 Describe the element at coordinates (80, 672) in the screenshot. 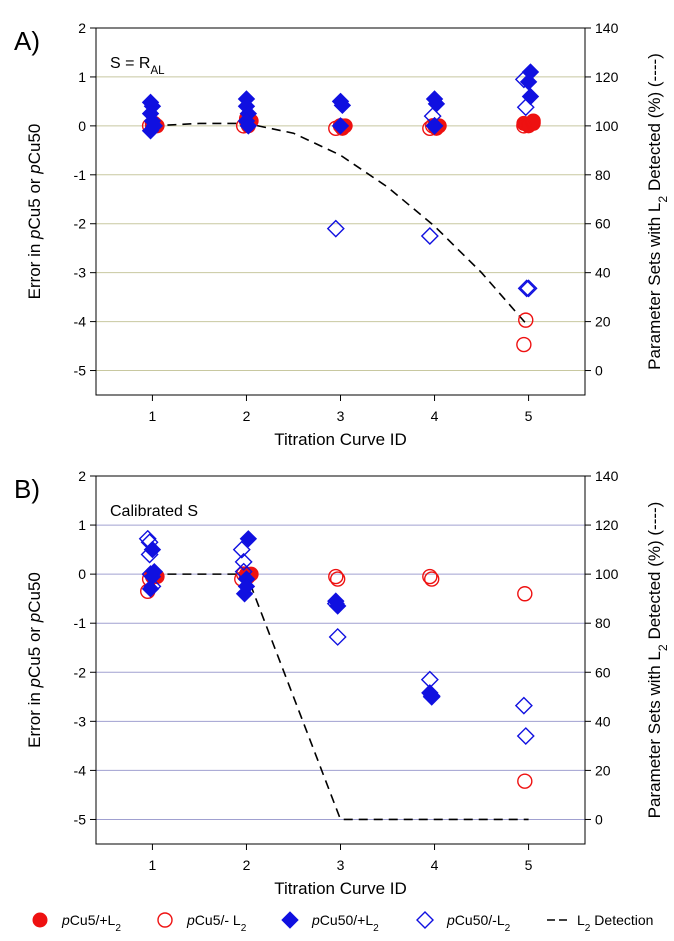

I see `y-tick-label: -2` at that location.